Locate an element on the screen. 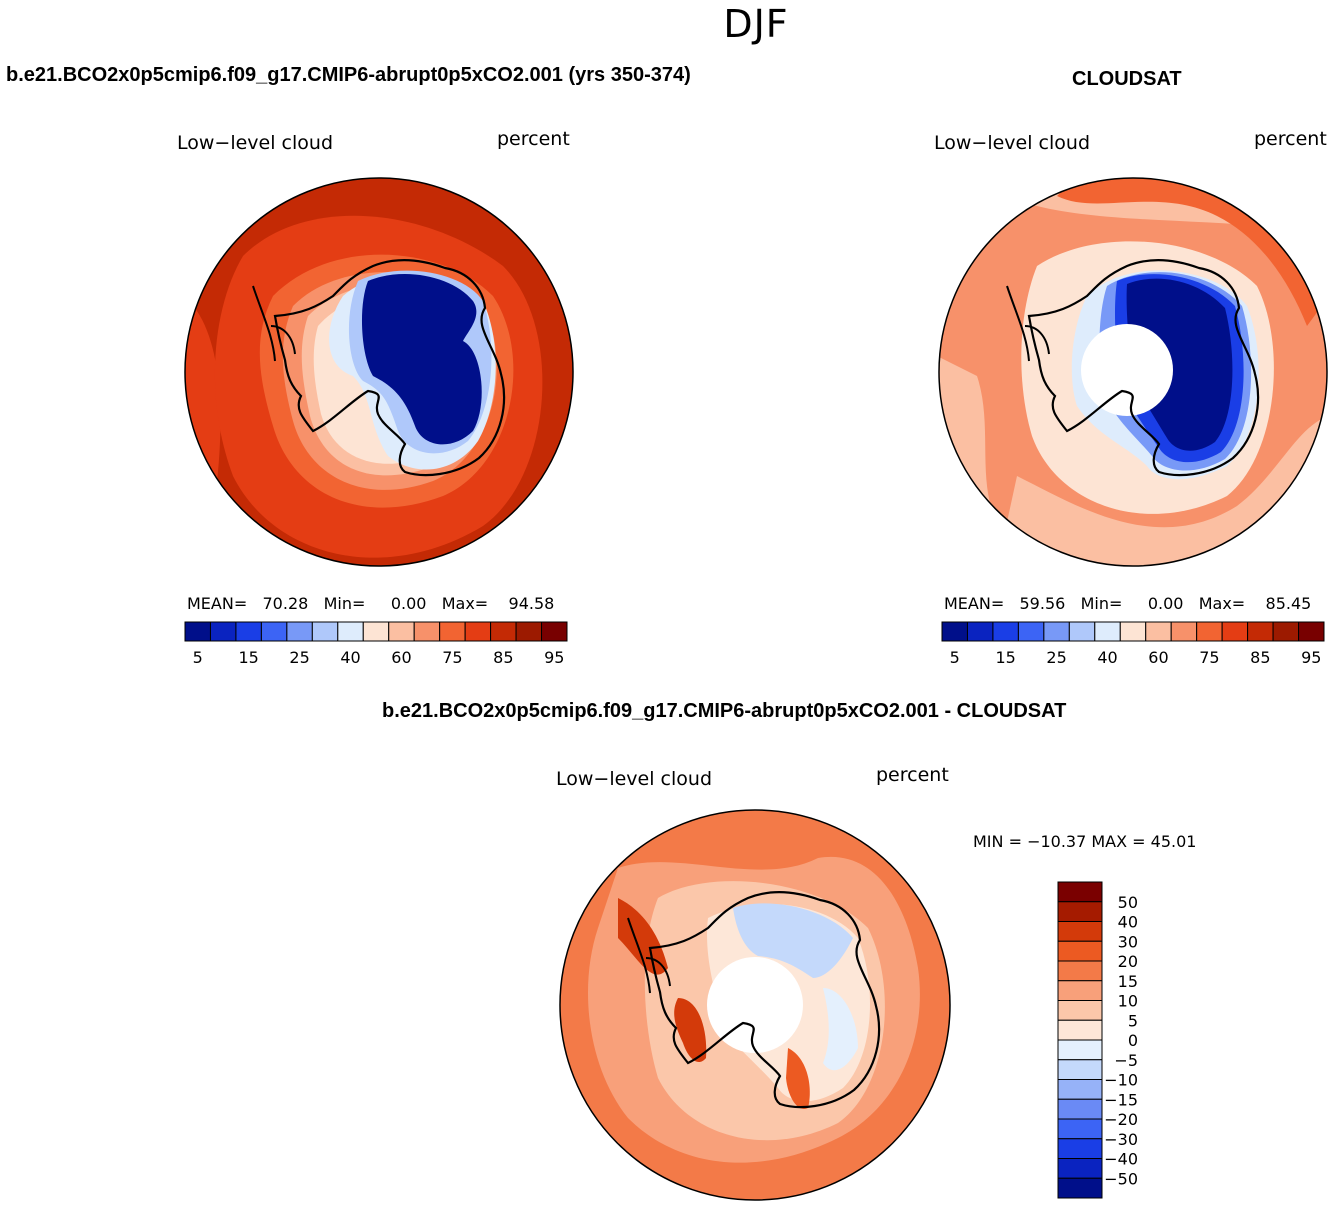 This screenshot has height=1209, width=1336. colorbar-tick-label: −40 is located at coordinates (1121, 1159).